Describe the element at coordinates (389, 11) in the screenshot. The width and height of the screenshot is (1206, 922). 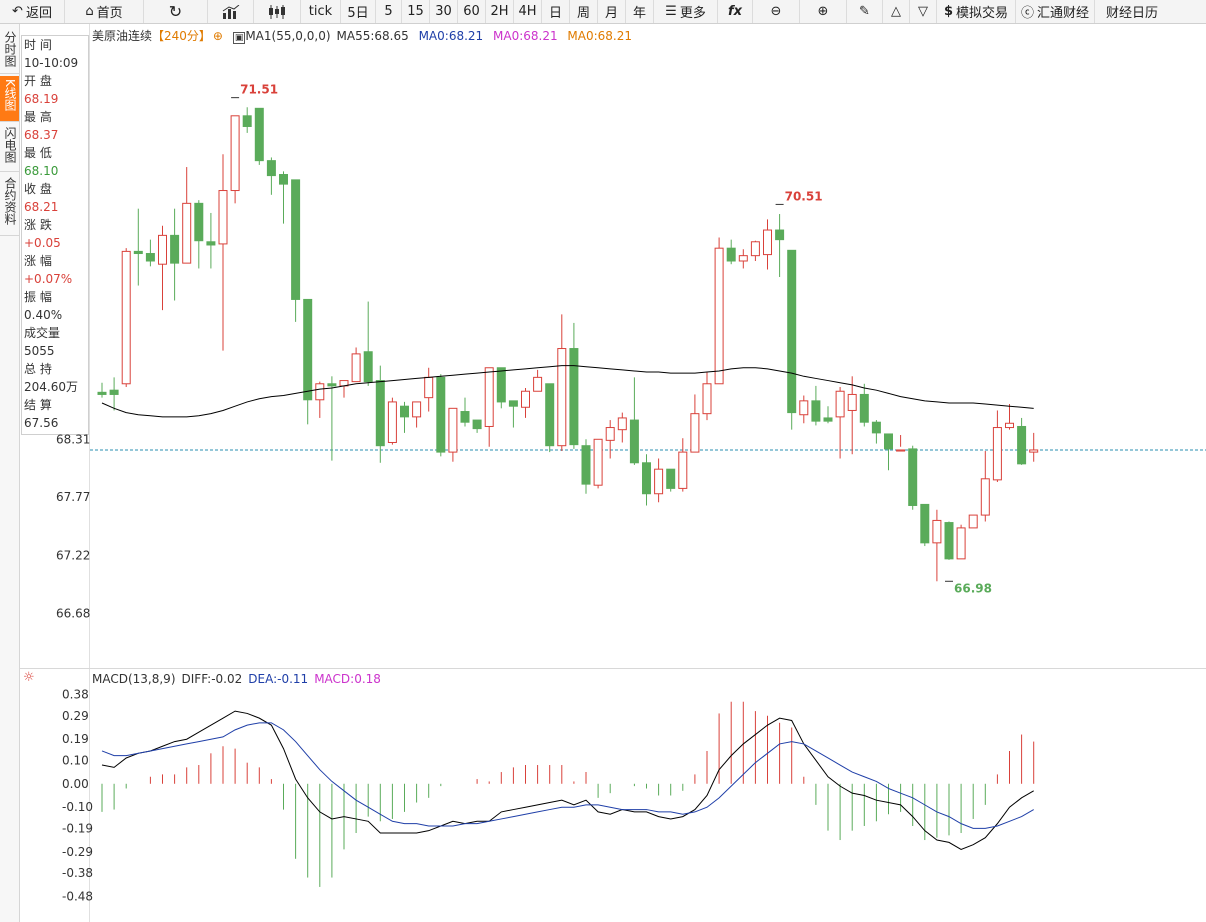
I see `period-5: 5` at that location.